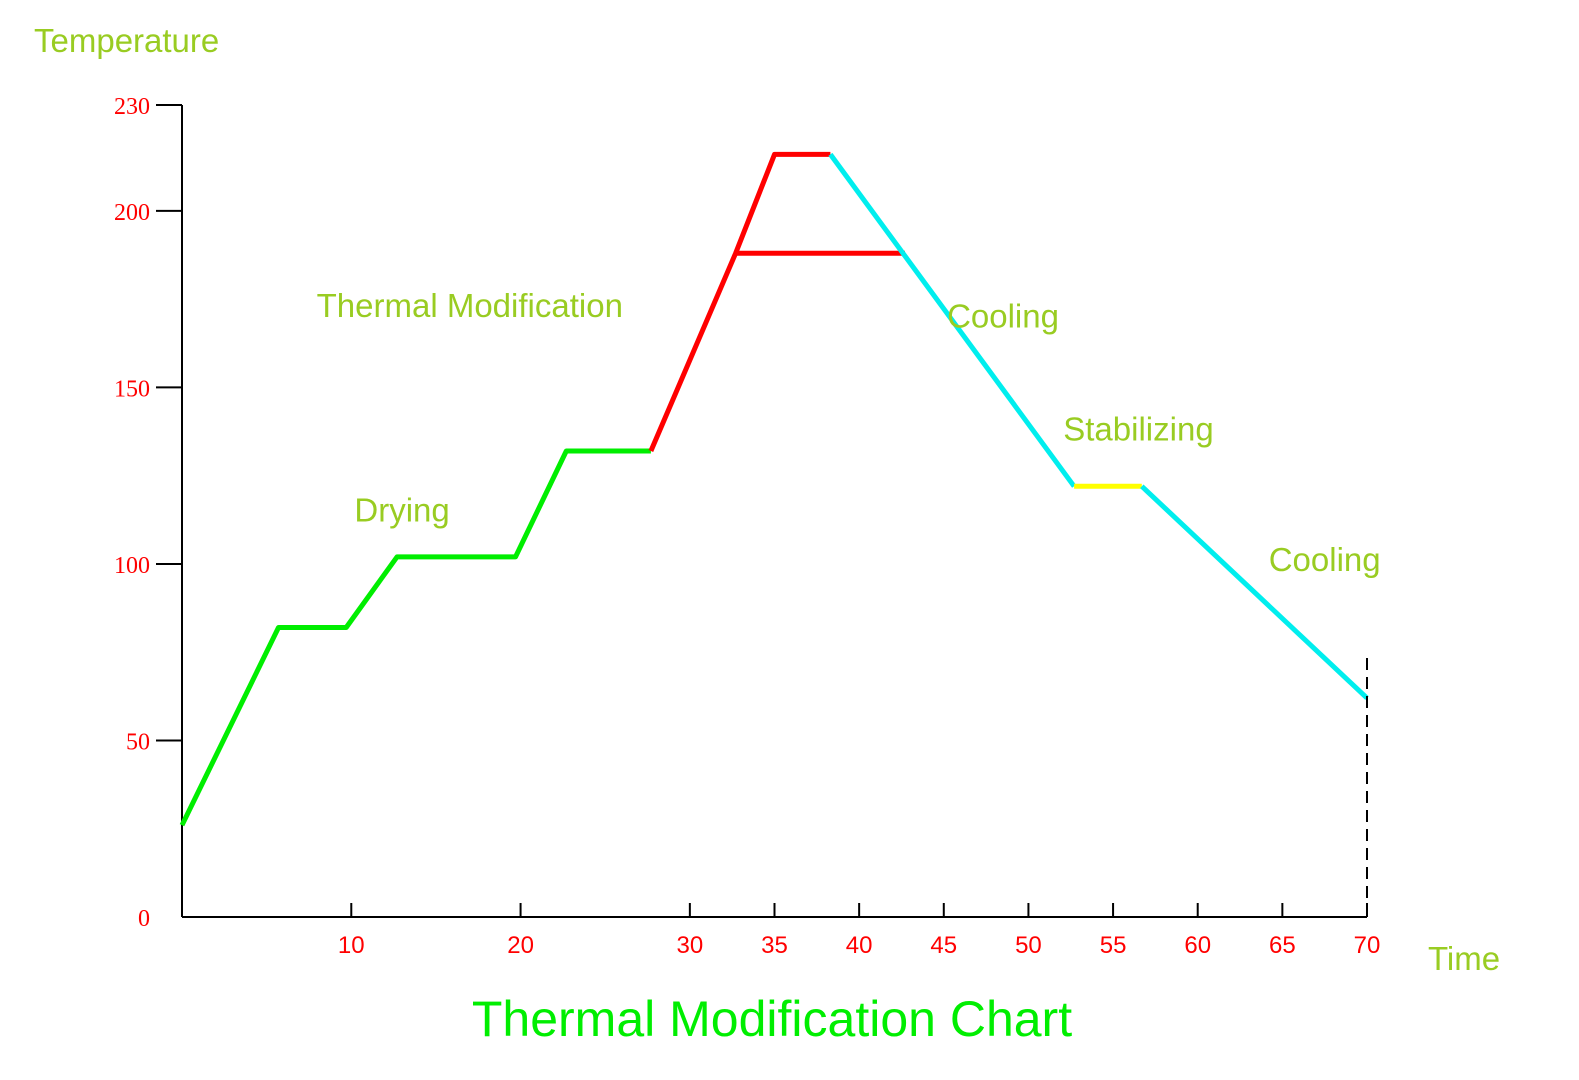 The height and width of the screenshot is (1080, 1579). What do you see at coordinates (520, 945) in the screenshot?
I see `x-tick-label: 20` at bounding box center [520, 945].